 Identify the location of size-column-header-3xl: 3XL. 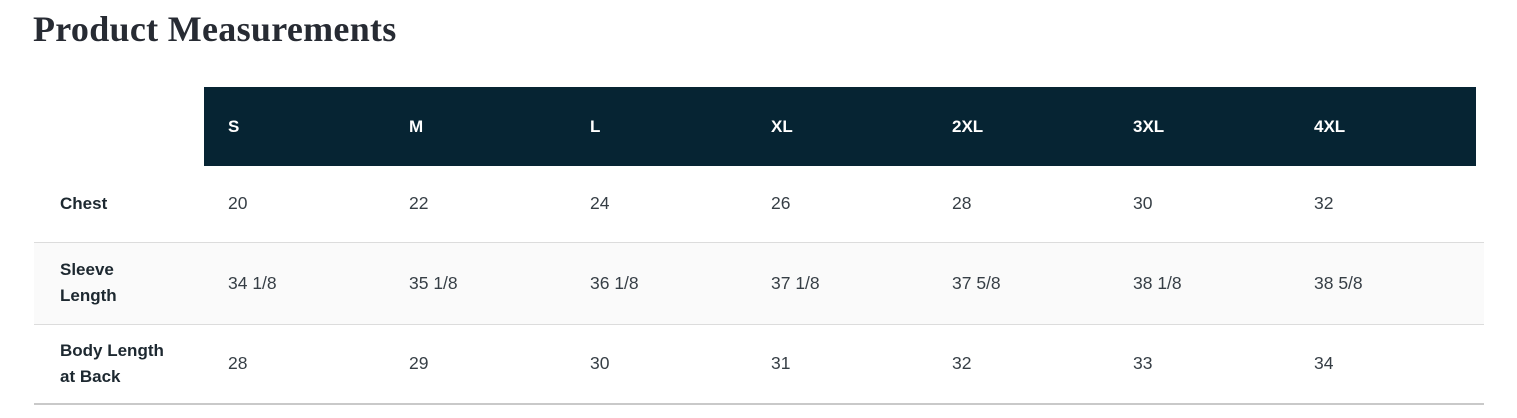
(1223, 126).